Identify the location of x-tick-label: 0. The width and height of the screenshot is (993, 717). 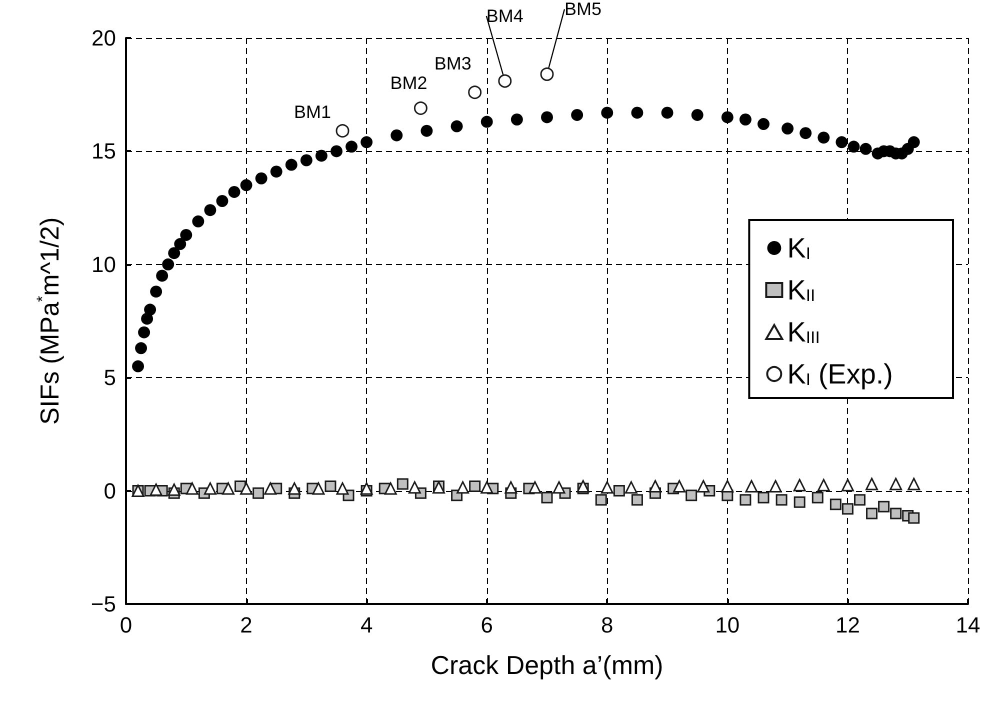
(126, 625).